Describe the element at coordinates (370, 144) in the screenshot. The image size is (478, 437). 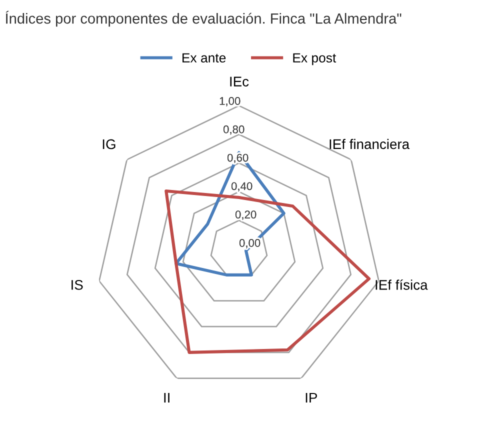
I see `spoke-label: IEf financiera` at that location.